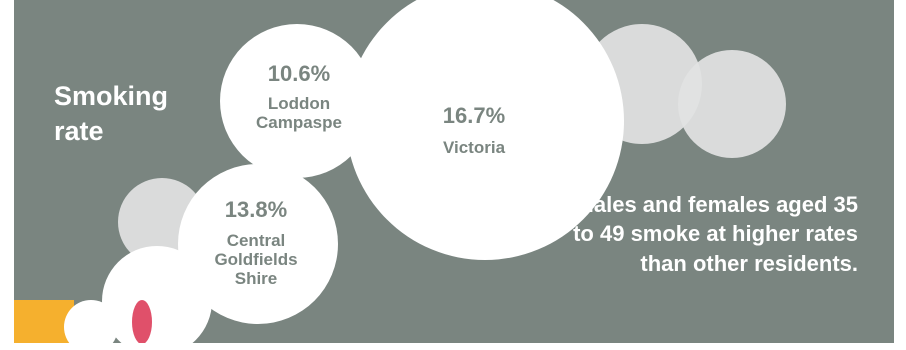  Describe the element at coordinates (299, 112) in the screenshot. I see `loddon-campaspe-name: Loddon Campaspe` at that location.